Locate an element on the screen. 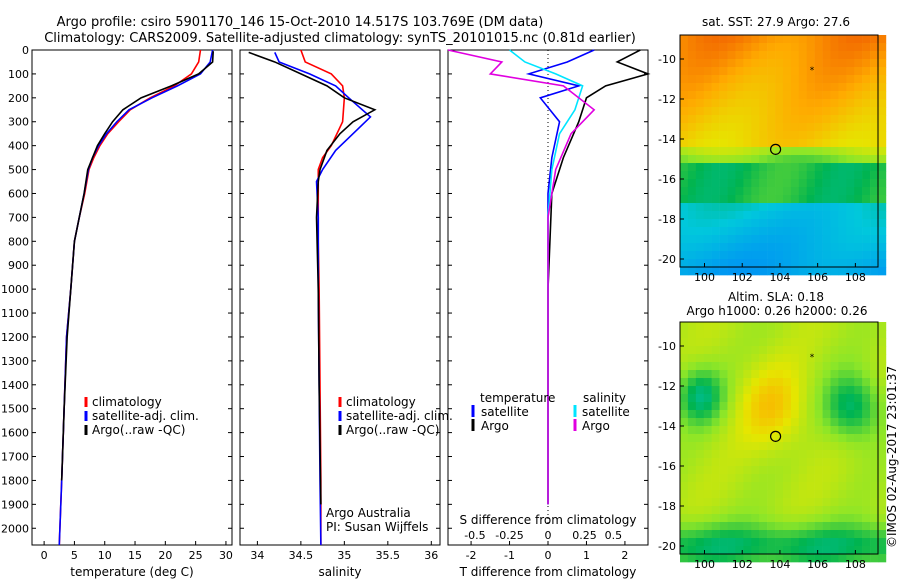  x-tick-label: 2 is located at coordinates (624, 555).